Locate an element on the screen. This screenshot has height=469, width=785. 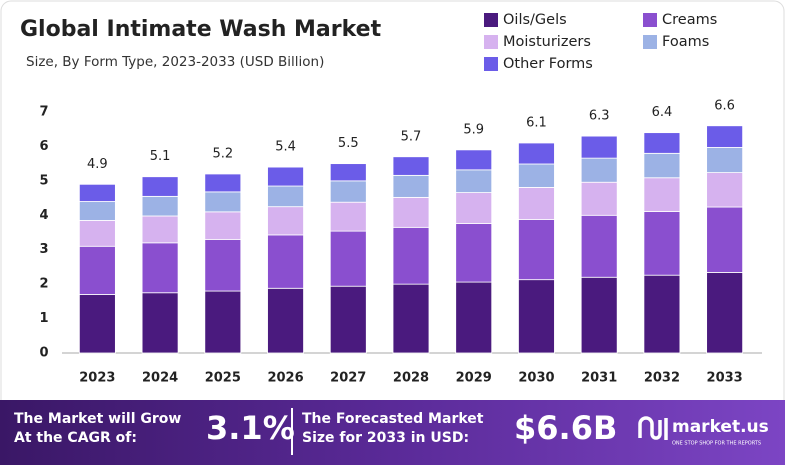
forecast-label: Size for 2033 in USD: is located at coordinates (385, 438).